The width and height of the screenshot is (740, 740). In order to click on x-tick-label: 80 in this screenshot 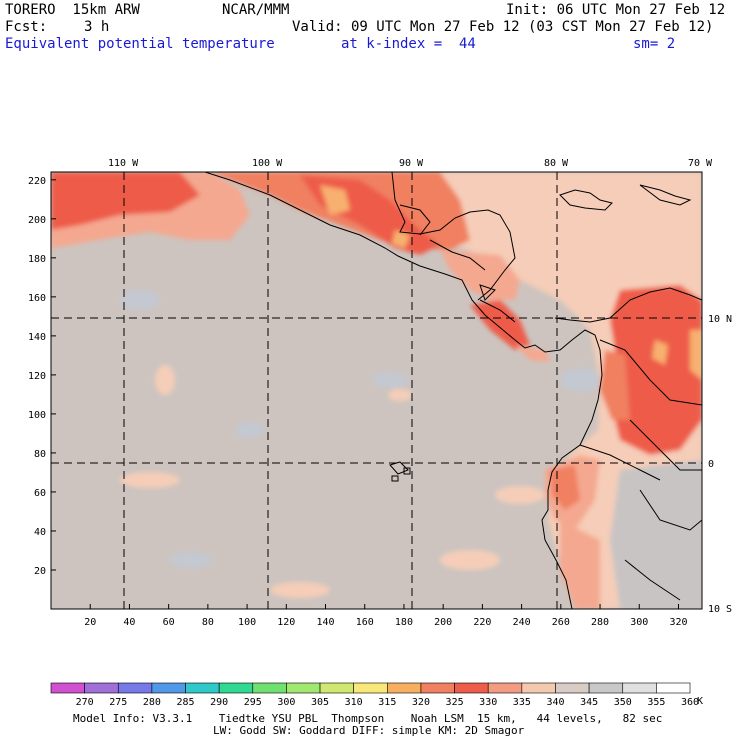, I will do `click(208, 622)`.